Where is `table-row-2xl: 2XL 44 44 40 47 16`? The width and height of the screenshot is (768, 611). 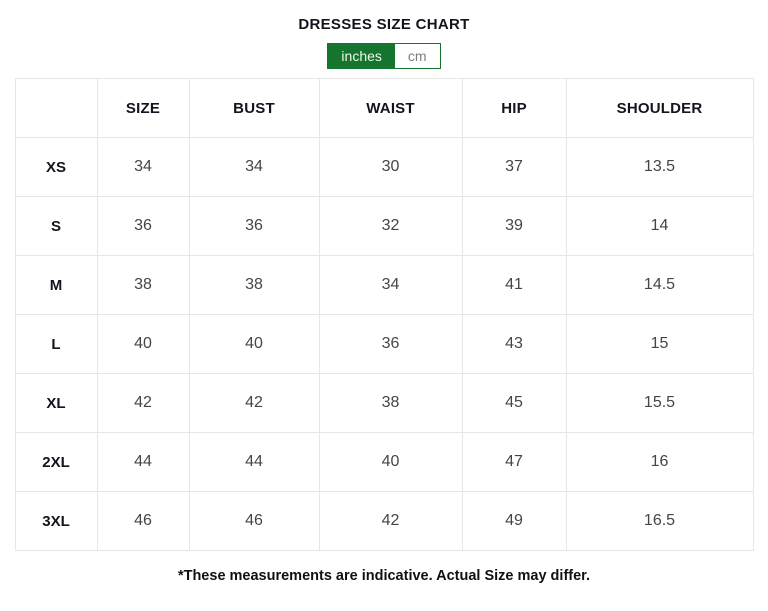
table-row-2xl: 2XL 44 44 40 47 16 is located at coordinates (384, 462).